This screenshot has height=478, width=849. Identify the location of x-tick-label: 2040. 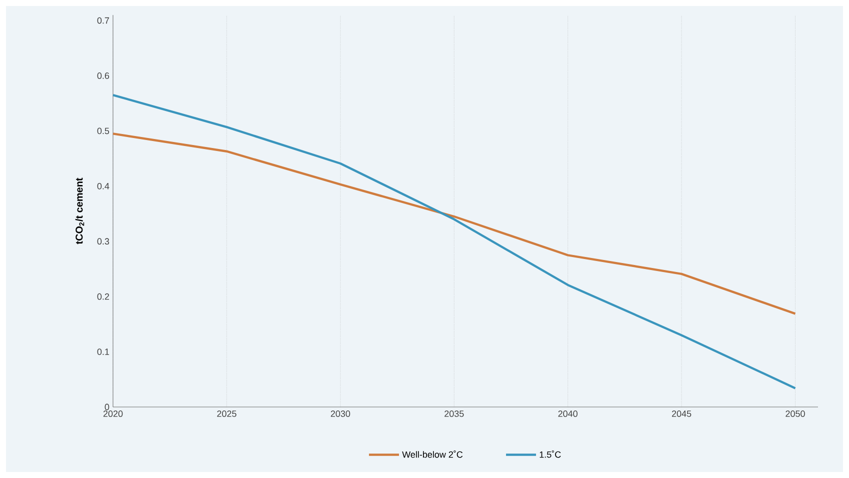
(568, 413).